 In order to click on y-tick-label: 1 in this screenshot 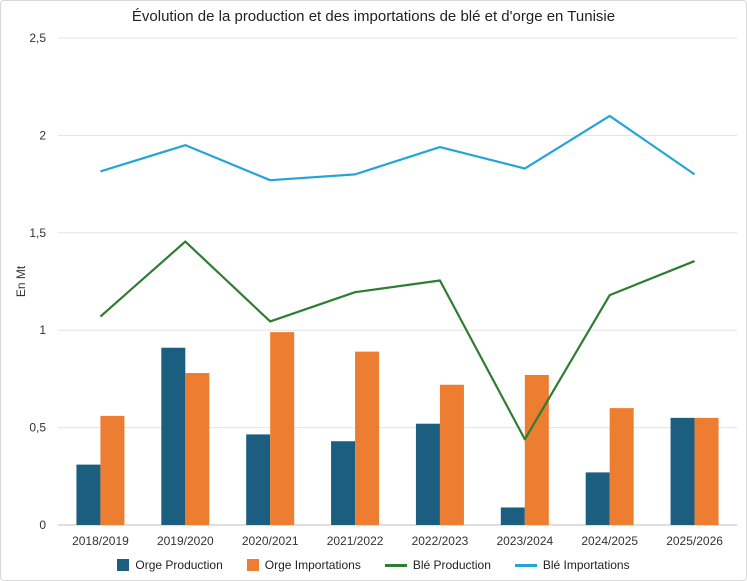, I will do `click(42, 330)`.